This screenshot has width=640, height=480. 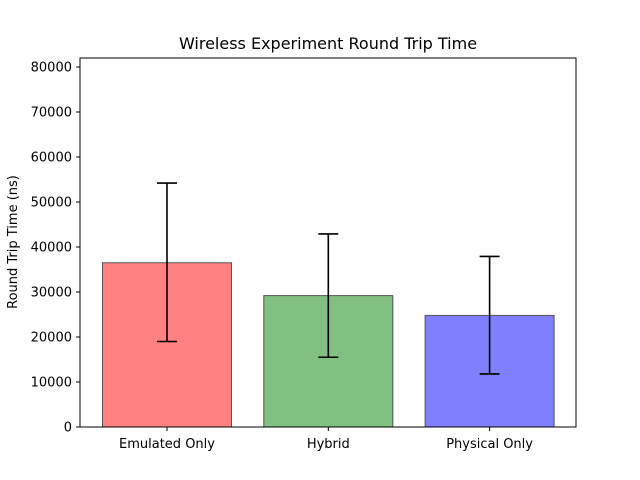 What do you see at coordinates (68, 428) in the screenshot?
I see `y-tick-label-0: 0` at bounding box center [68, 428].